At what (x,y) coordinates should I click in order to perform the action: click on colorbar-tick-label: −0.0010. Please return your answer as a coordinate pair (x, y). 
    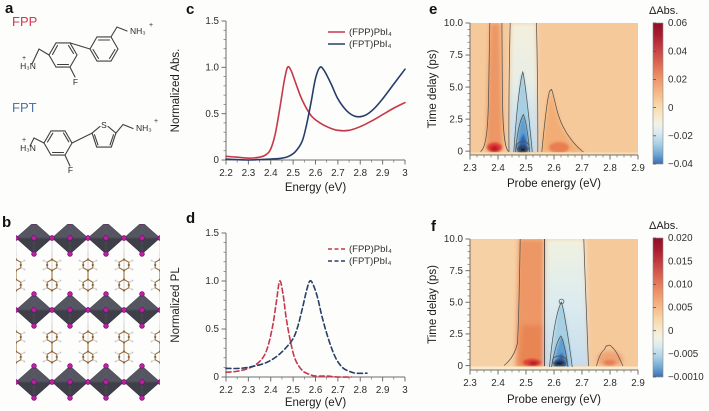
    Looking at the image, I should click on (686, 377).